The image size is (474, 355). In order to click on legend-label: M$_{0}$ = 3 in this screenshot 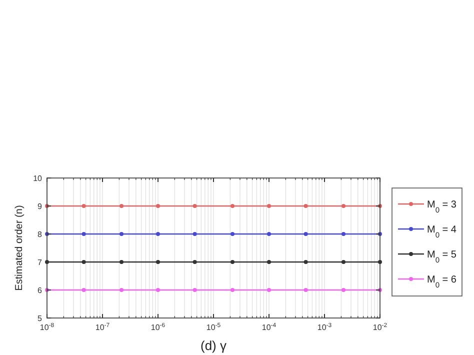, I will do `click(442, 207)`.